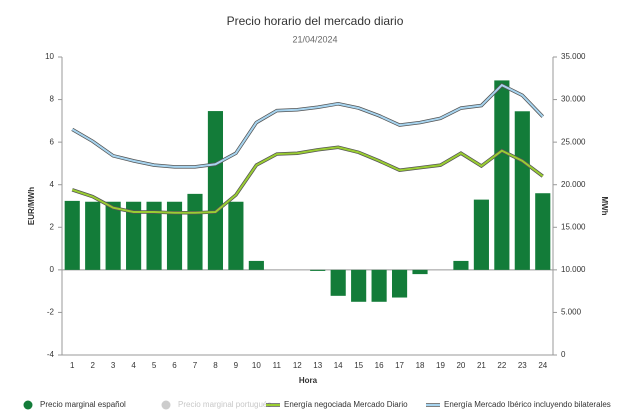 The width and height of the screenshot is (630, 420). I want to click on x-tick-label: 24, so click(542, 365).